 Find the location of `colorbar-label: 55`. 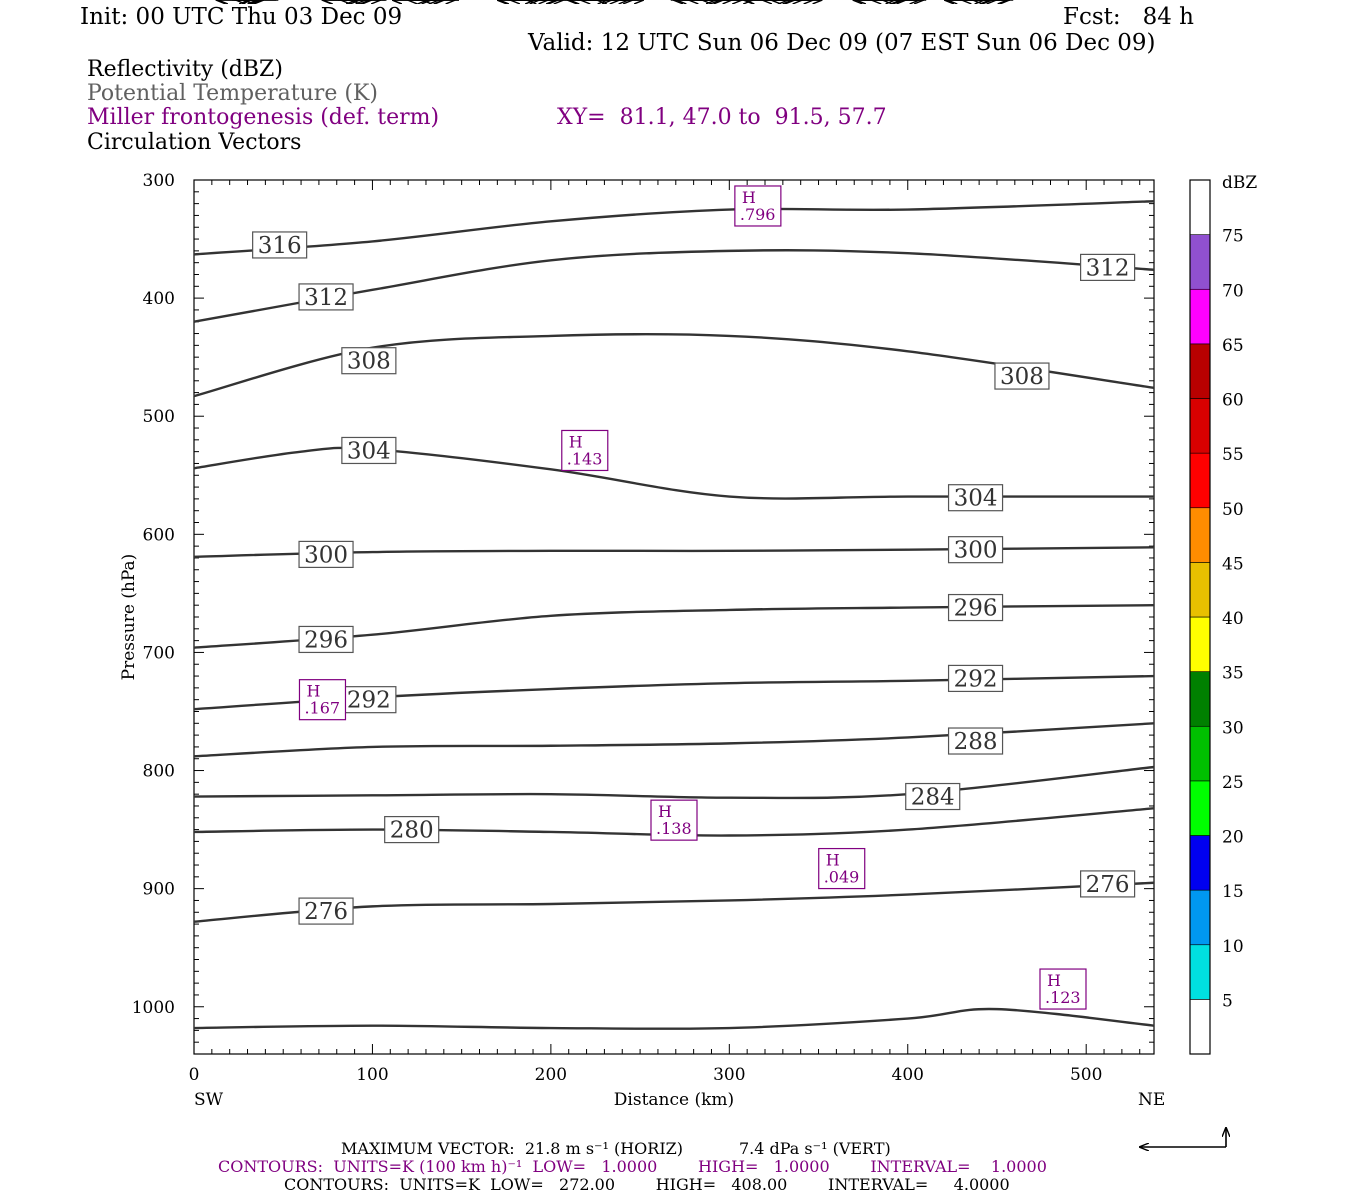

colorbar-label: 55 is located at coordinates (1233, 455).